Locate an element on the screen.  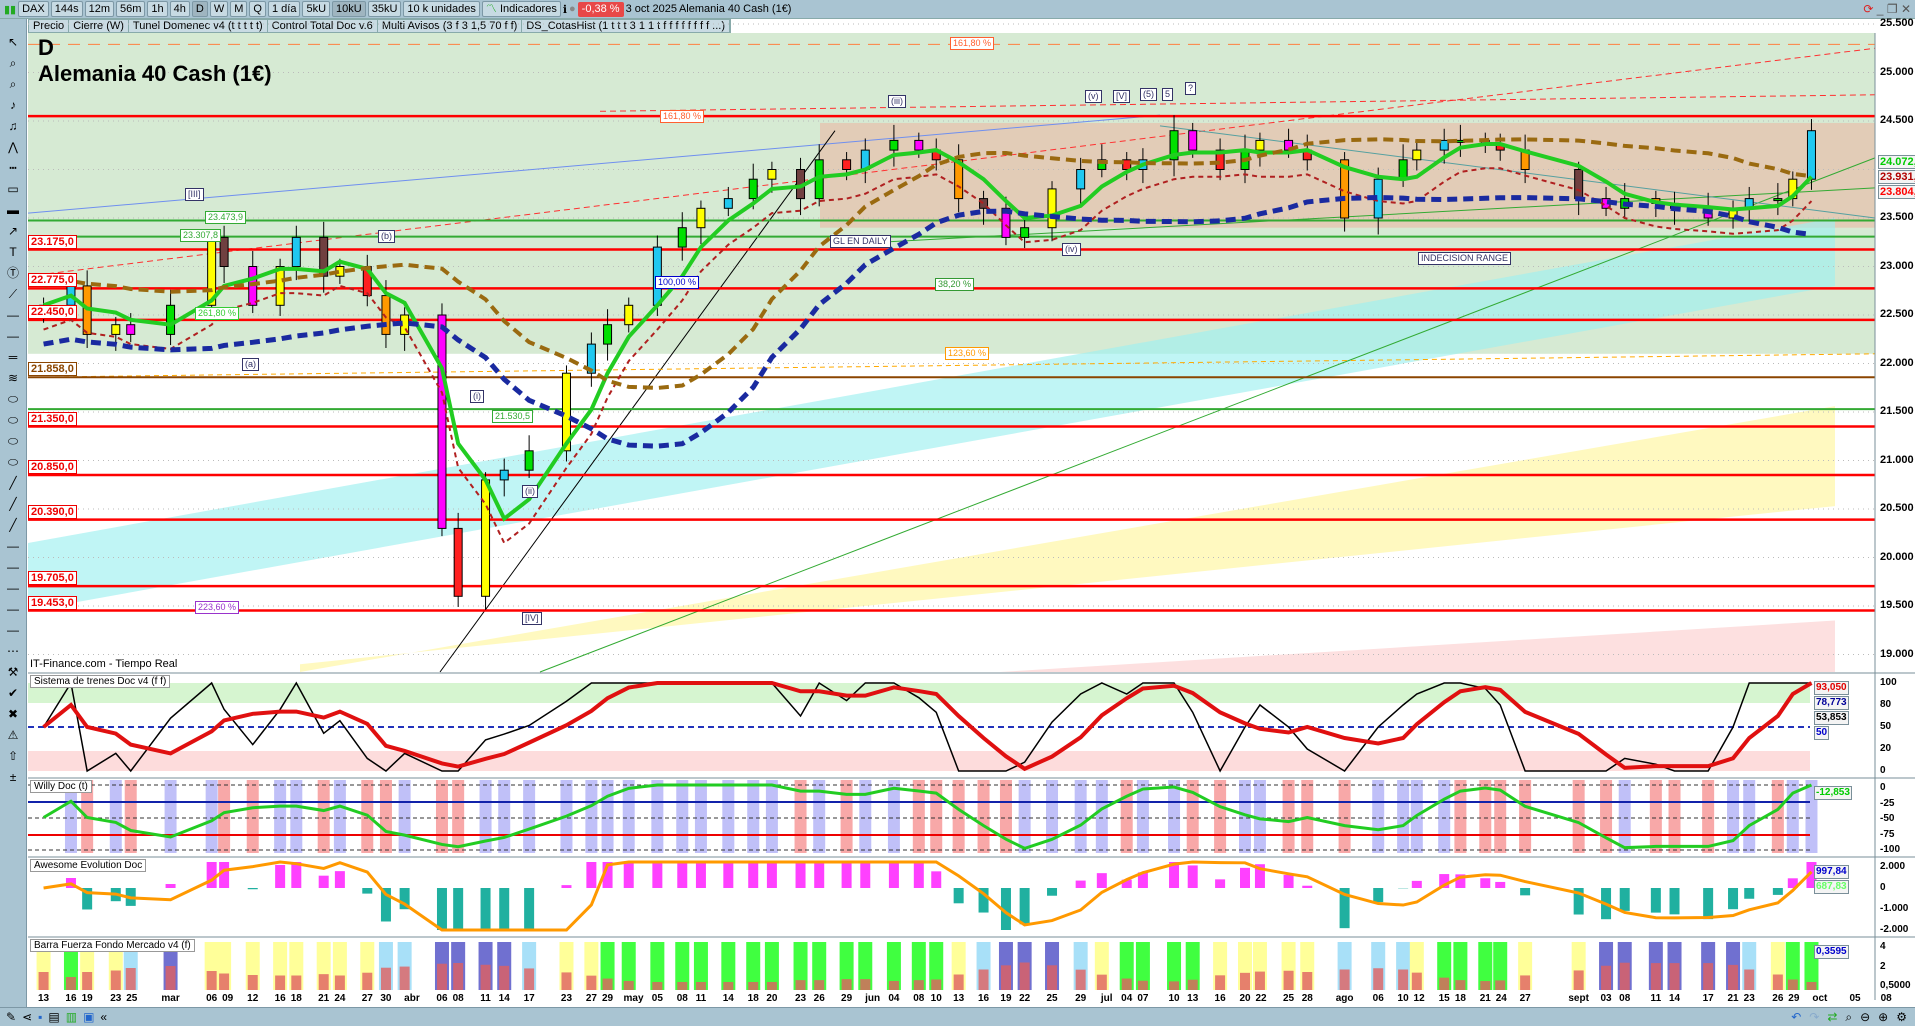
text-icon: T is located at coordinates (13, 252).